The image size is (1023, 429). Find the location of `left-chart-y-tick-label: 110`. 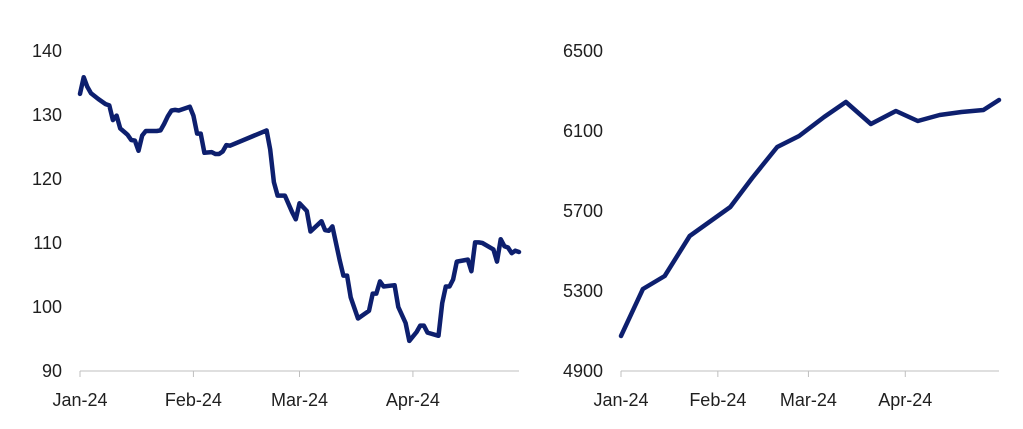

left-chart-y-tick-label: 110 is located at coordinates (47, 243).